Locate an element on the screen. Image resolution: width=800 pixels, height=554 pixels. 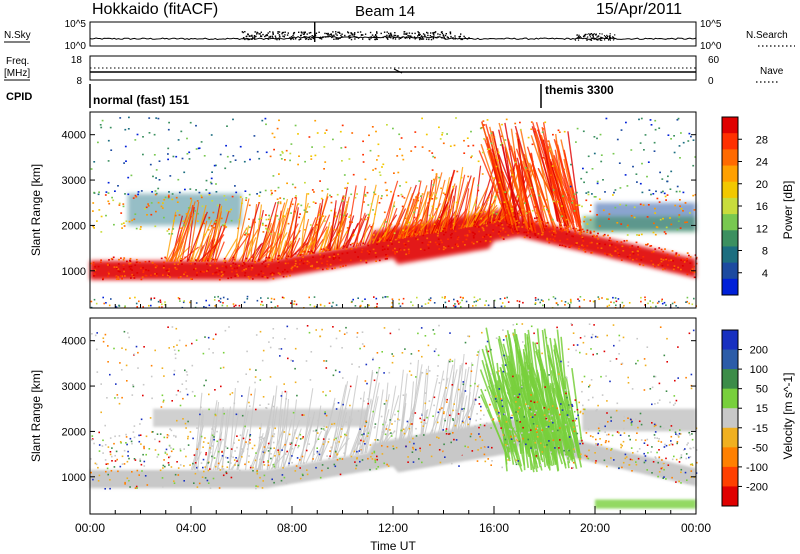
freq-glitch is located at coordinates (398, 71).